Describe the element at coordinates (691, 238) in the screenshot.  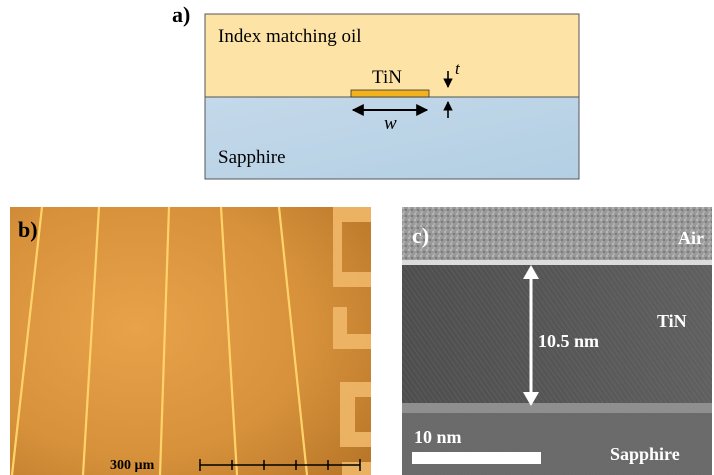
I see `air-label: Air` at that location.